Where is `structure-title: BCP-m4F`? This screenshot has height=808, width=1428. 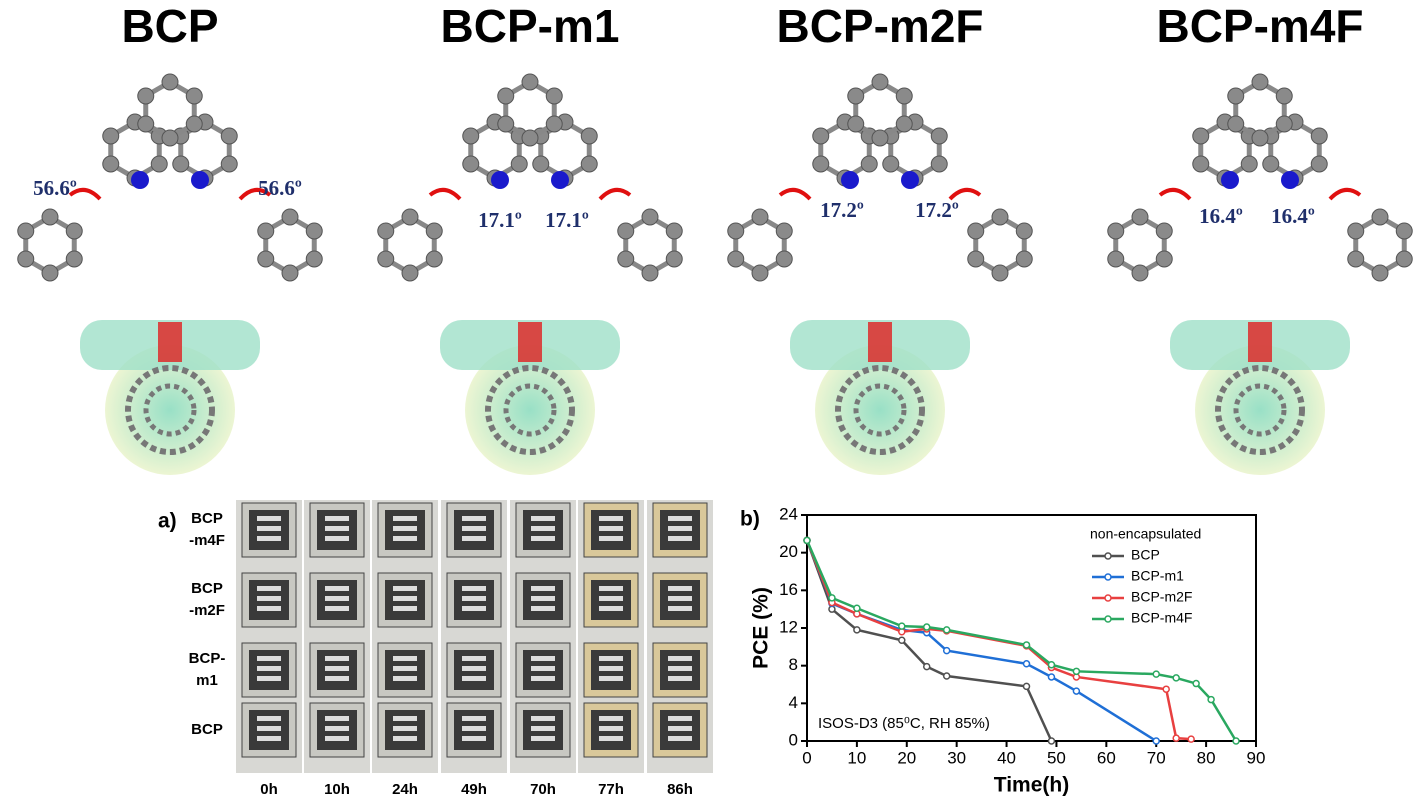
structure-title: BCP-m4F is located at coordinates (1259, 26).